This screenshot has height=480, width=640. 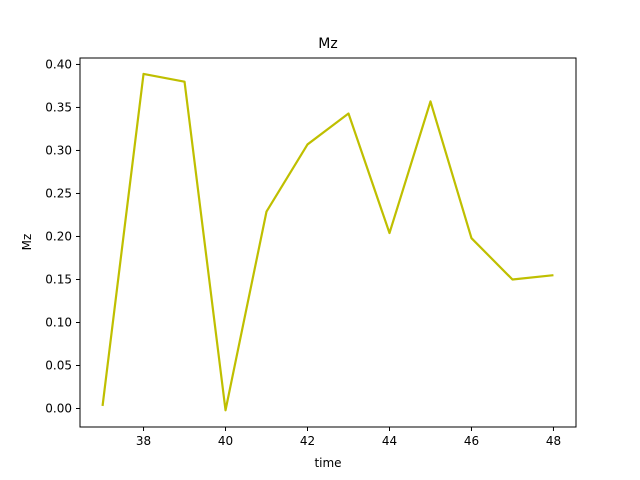 What do you see at coordinates (58, 150) in the screenshot?
I see `y-tick-label: 0.30` at bounding box center [58, 150].